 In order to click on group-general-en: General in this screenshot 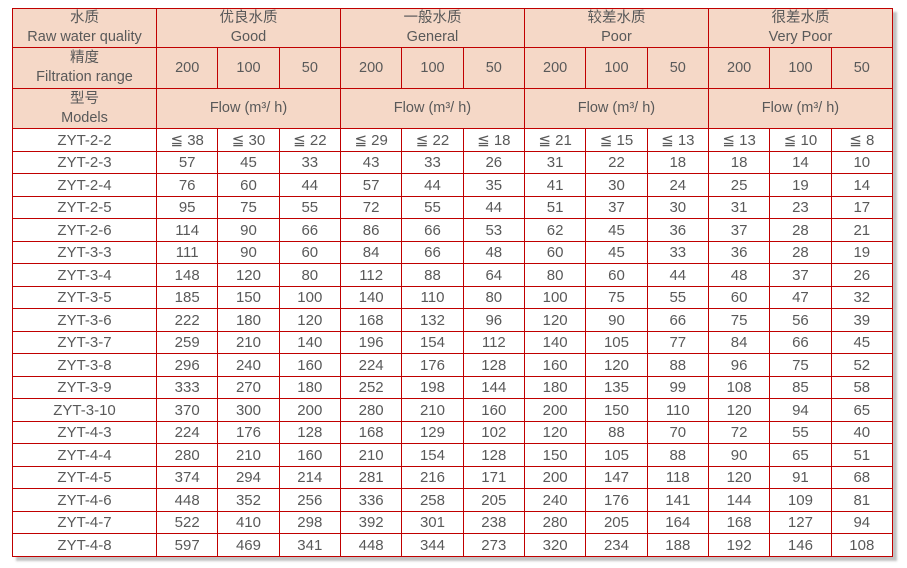, I will do `click(432, 37)`.